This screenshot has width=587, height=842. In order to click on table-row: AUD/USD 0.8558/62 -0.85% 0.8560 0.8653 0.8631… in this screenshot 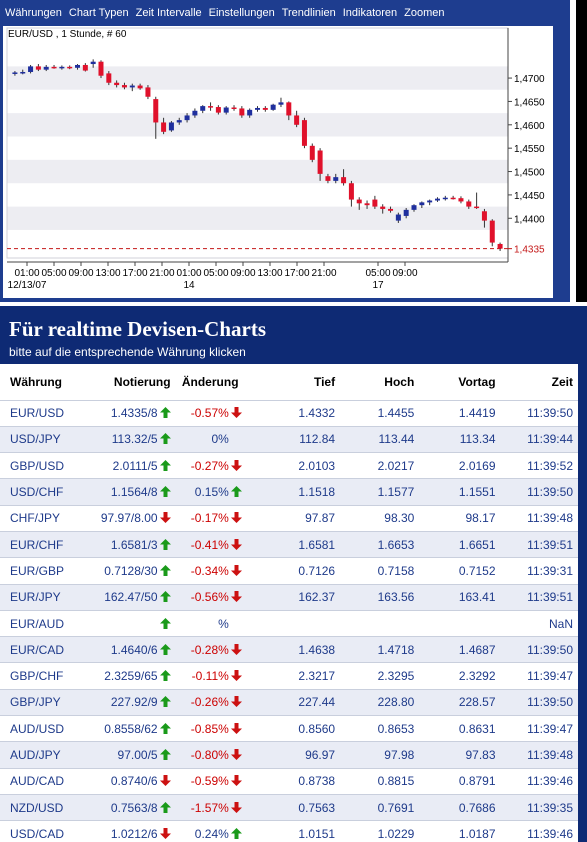, I will do `click(293, 728)`.